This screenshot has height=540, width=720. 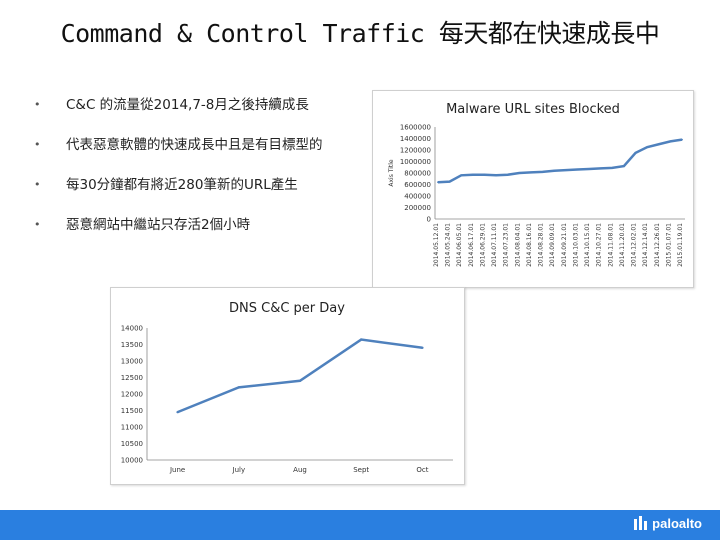 What do you see at coordinates (132, 395) in the screenshot?
I see `y-tick-label: 12000` at bounding box center [132, 395].